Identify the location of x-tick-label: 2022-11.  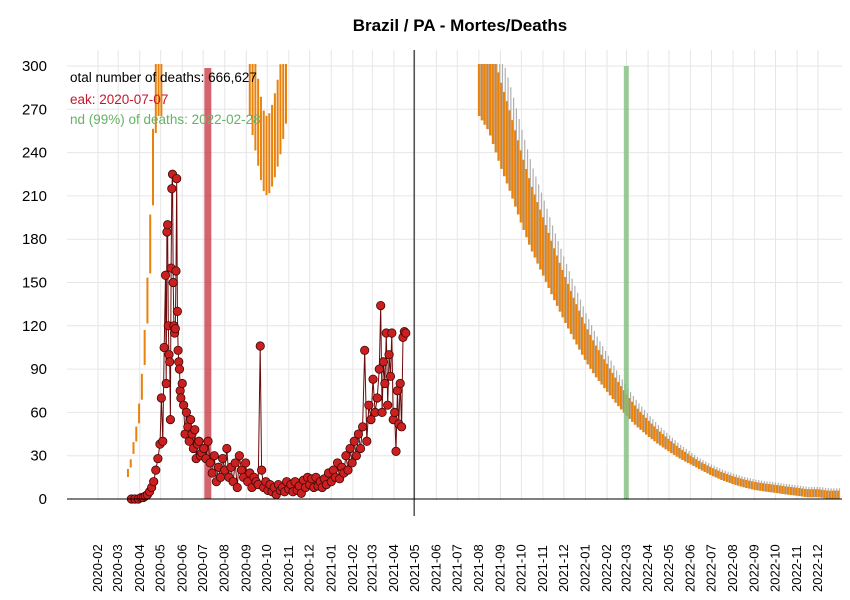
(796, 568).